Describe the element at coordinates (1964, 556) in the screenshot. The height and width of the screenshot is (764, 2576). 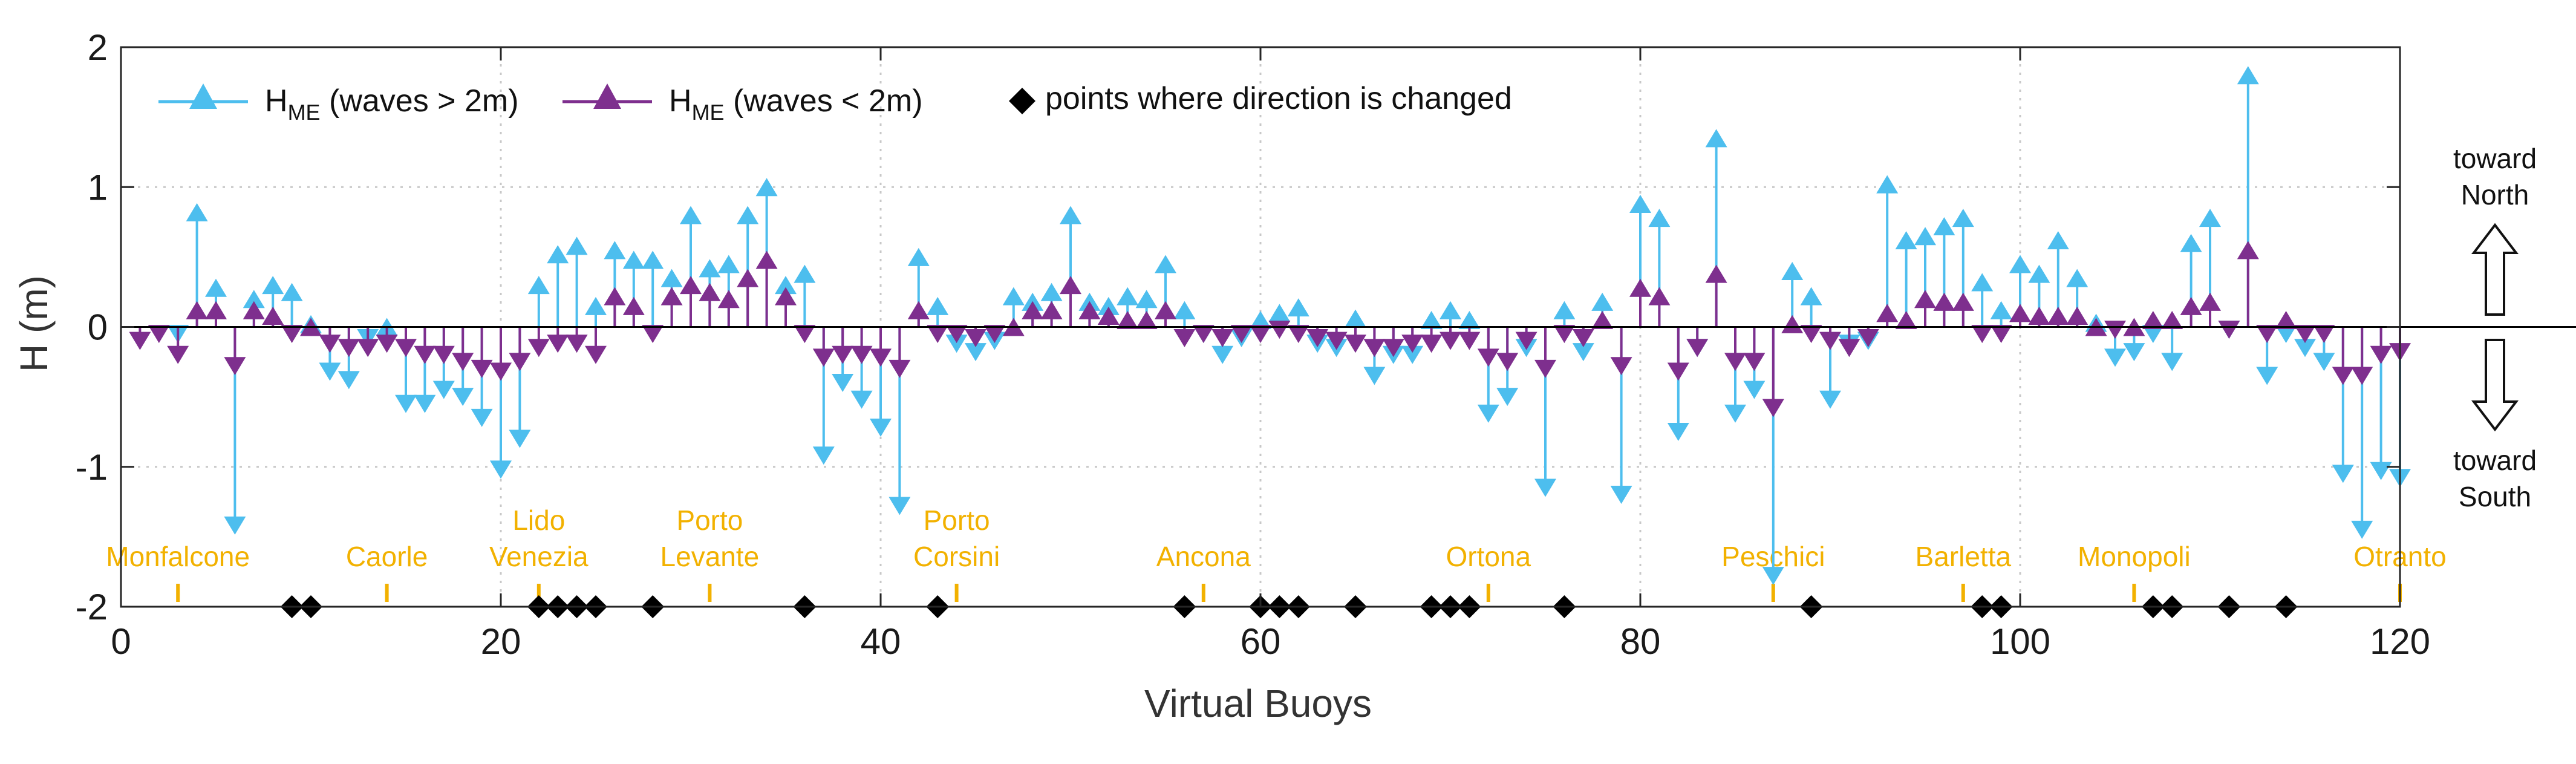
I see `location-label: Barletta` at that location.